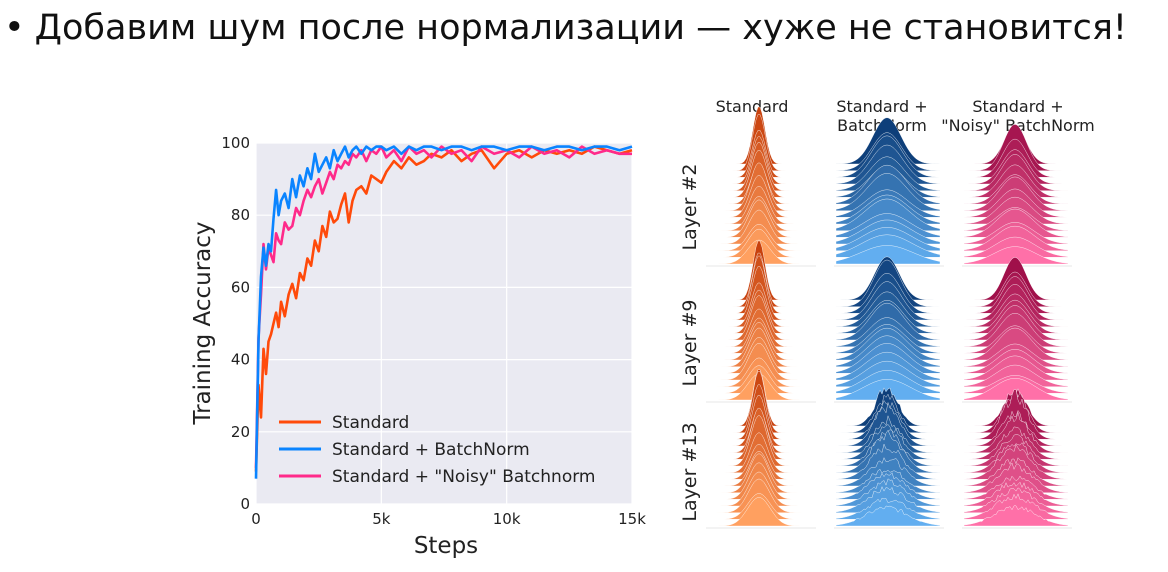 Image resolution: width=1168 pixels, height=572 pixels. What do you see at coordinates (463, 477) in the screenshot?
I see `legend-entry: Standard + "Noisy" Batchnorm` at bounding box center [463, 477].